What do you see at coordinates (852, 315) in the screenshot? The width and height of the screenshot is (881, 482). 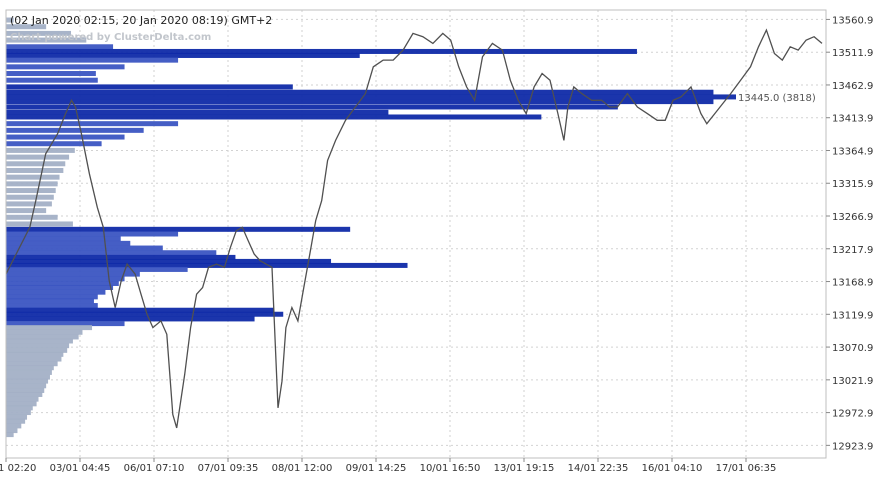 I see `y-tick-label: 13119.9` at bounding box center [852, 315].